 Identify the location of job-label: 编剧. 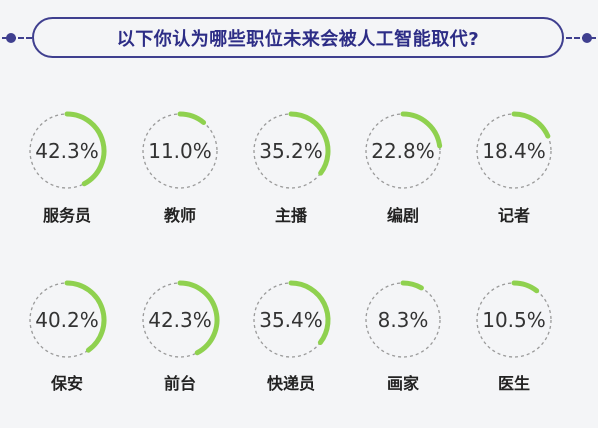
(403, 215).